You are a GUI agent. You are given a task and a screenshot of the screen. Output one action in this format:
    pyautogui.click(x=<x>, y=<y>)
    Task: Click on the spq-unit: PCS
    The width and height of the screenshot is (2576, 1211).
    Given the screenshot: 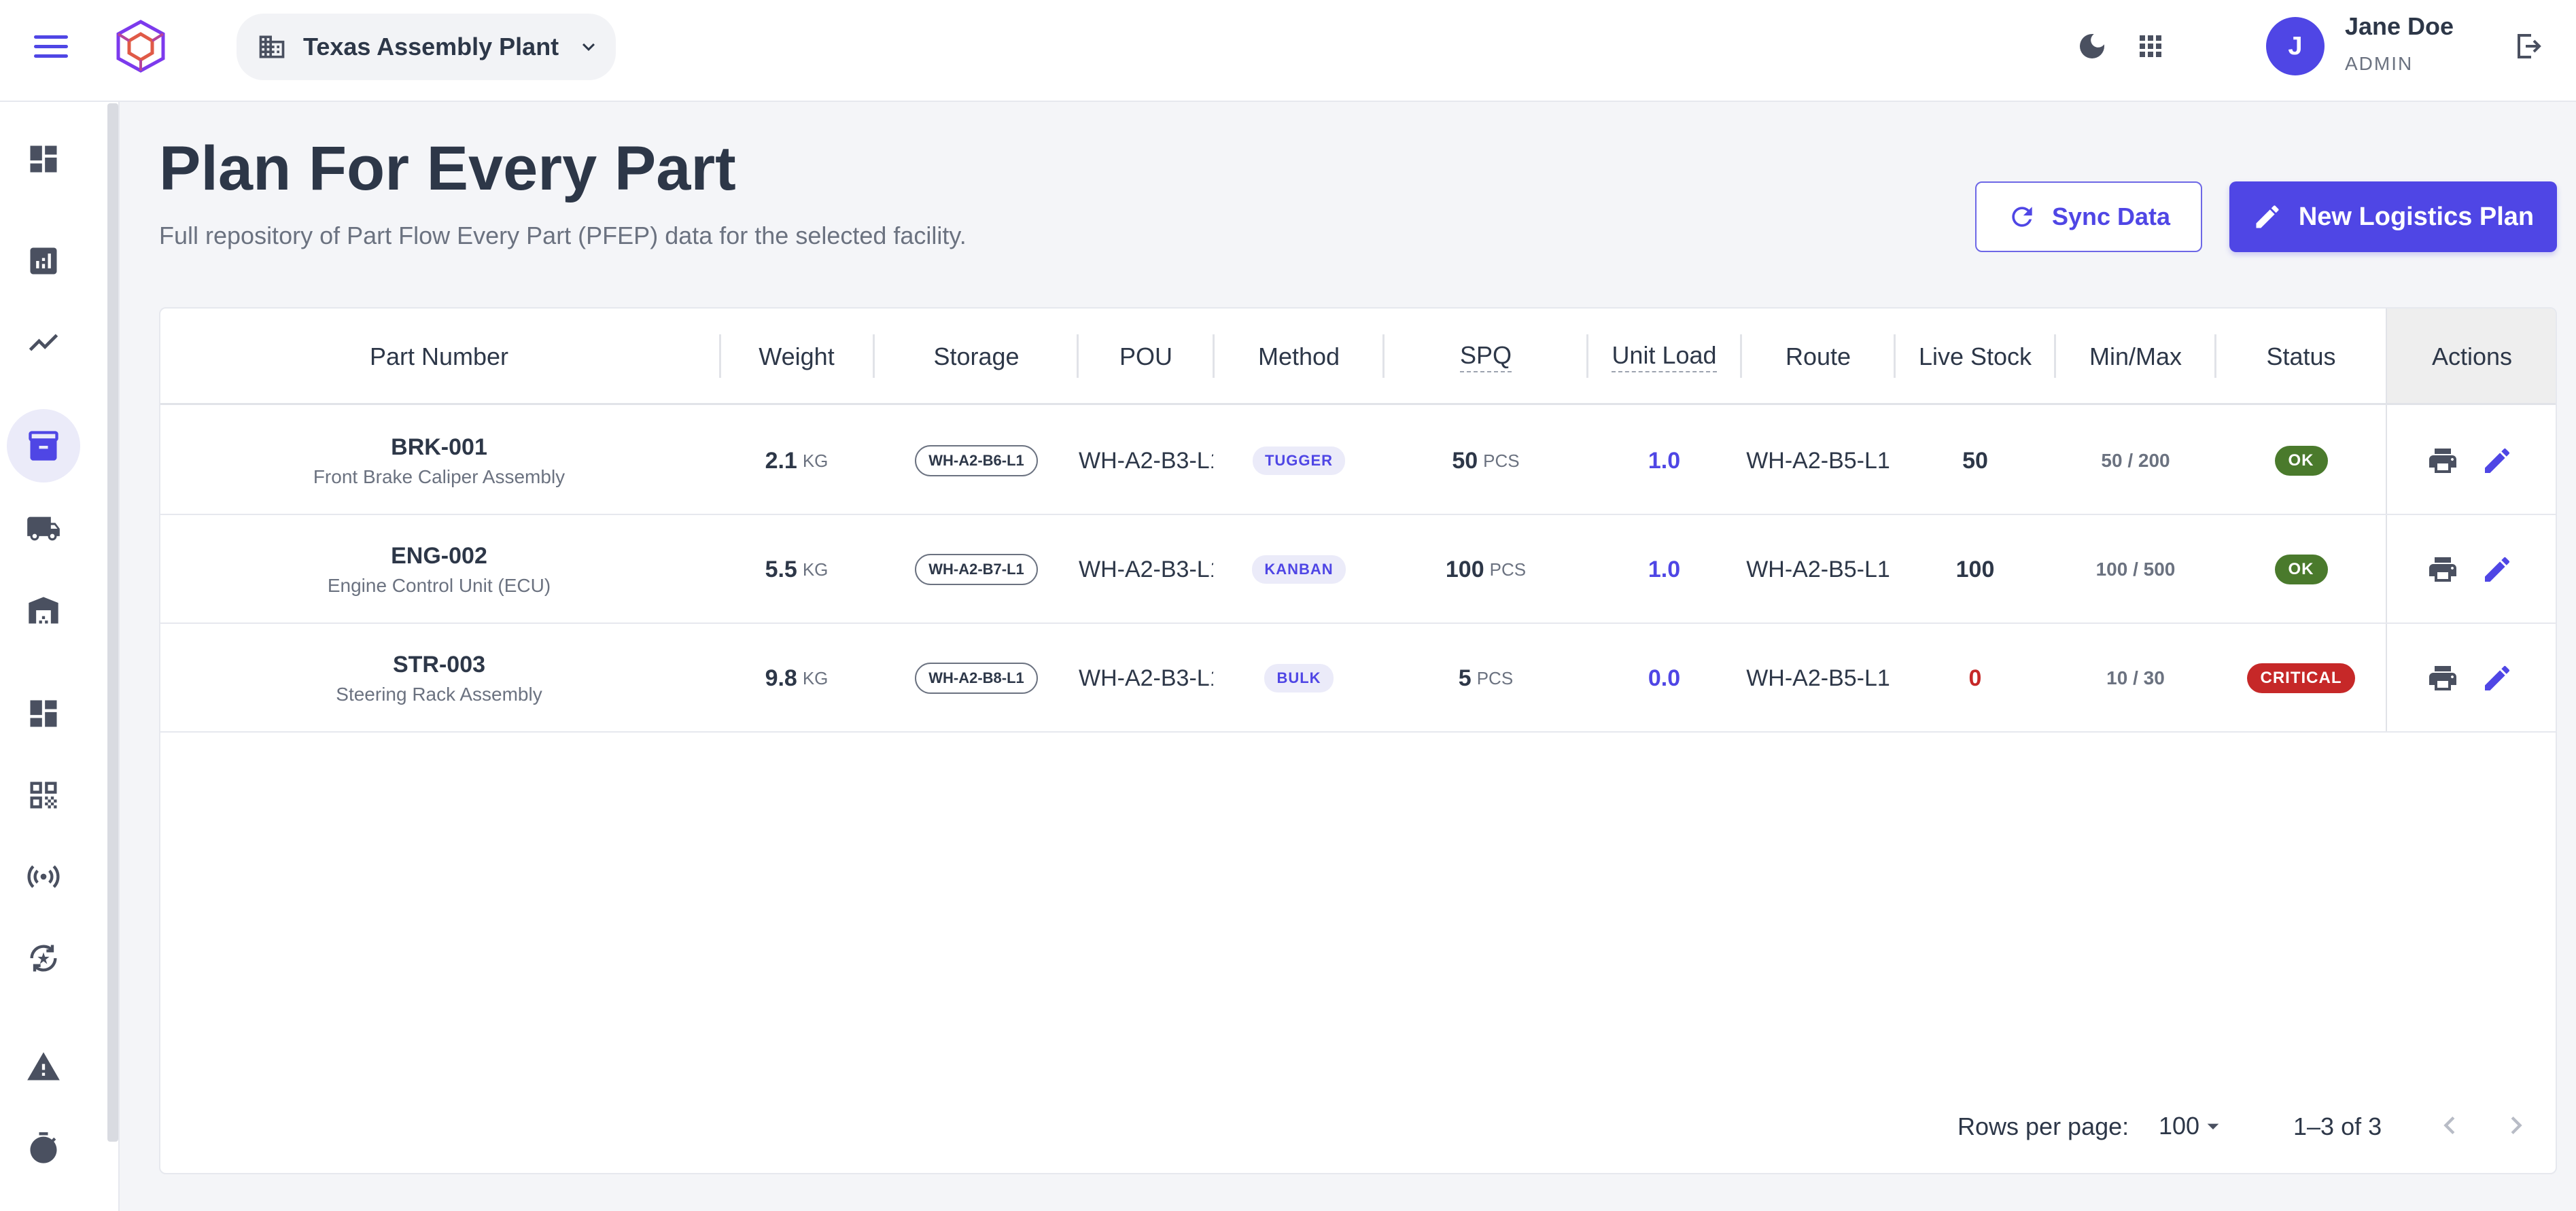 What is the action you would take?
    pyautogui.click(x=1501, y=460)
    